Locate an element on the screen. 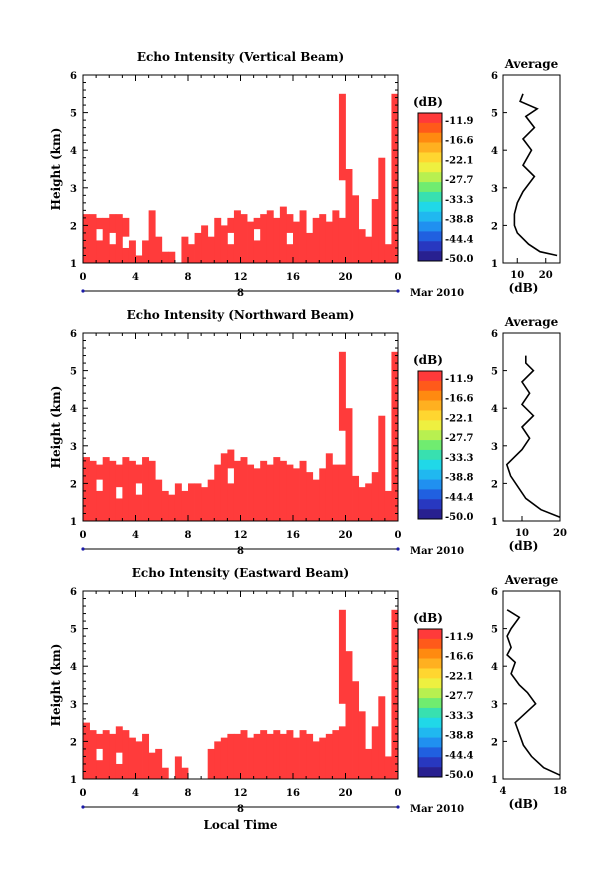  day-label: 8 is located at coordinates (240, 293).